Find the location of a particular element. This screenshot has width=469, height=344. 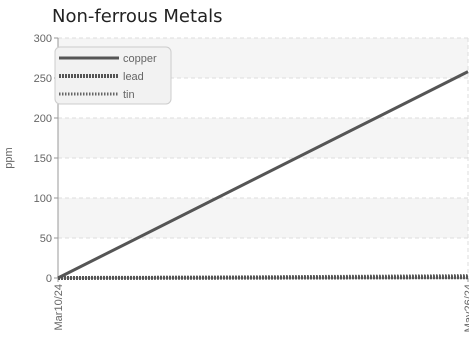

y-tick-label: 0 is located at coordinates (49, 279).